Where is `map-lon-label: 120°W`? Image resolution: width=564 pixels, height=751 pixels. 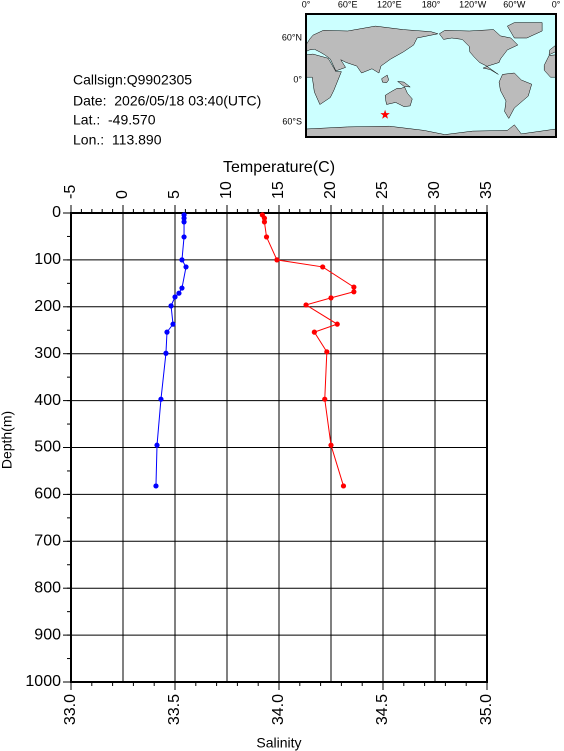 map-lon-label: 120°W is located at coordinates (473, 4).